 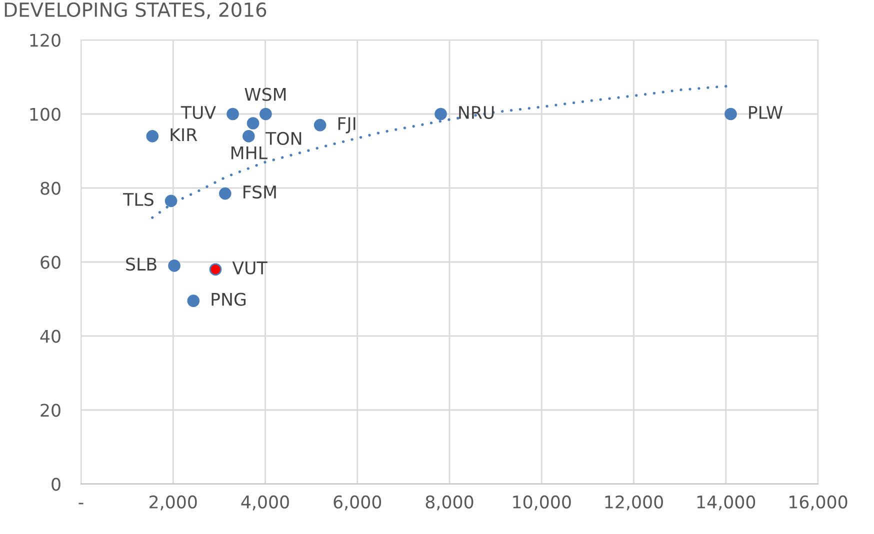 I want to click on y-tick-label: 100, so click(x=45, y=114).